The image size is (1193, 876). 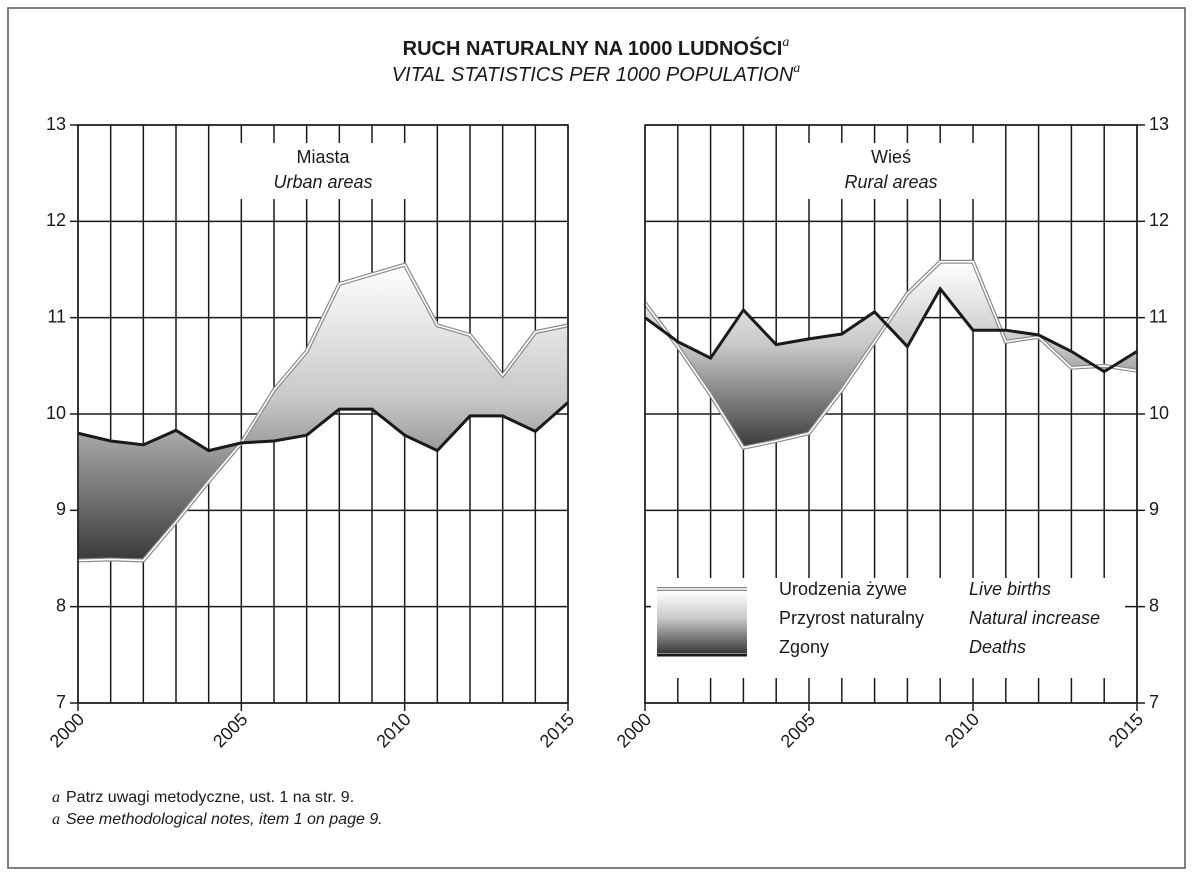 What do you see at coordinates (1034, 618) in the screenshot?
I see `legend-label-en: Natural increase` at bounding box center [1034, 618].